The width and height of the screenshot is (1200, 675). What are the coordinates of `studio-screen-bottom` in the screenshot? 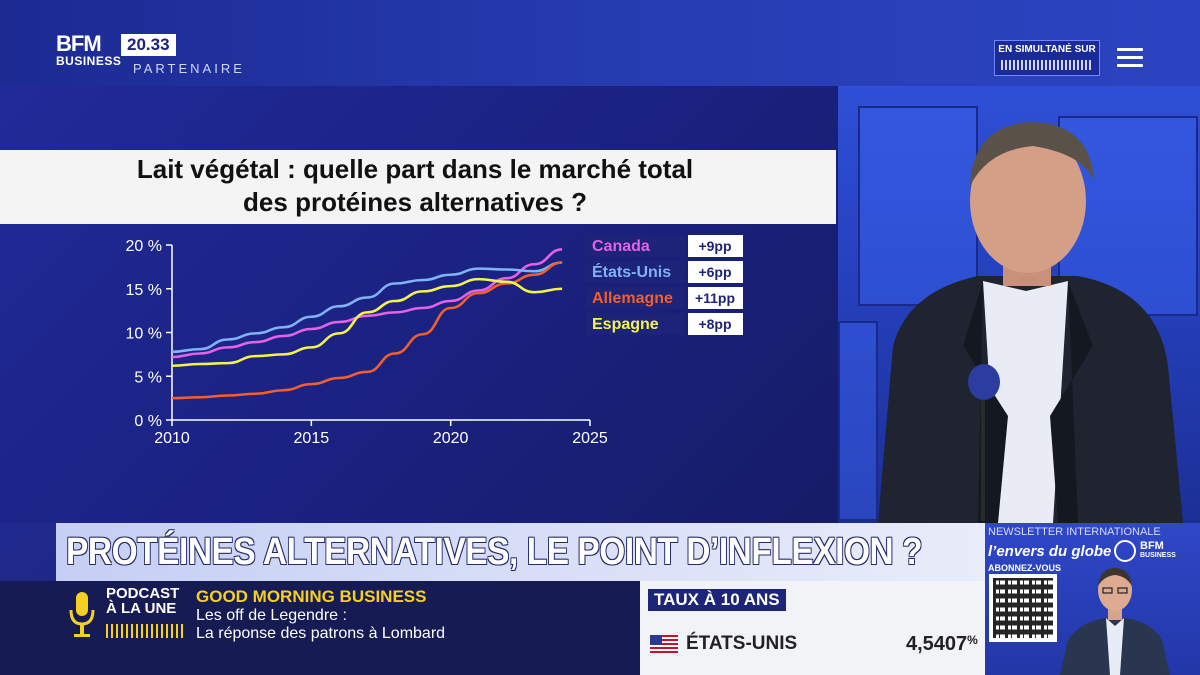 It's located at (858, 421).